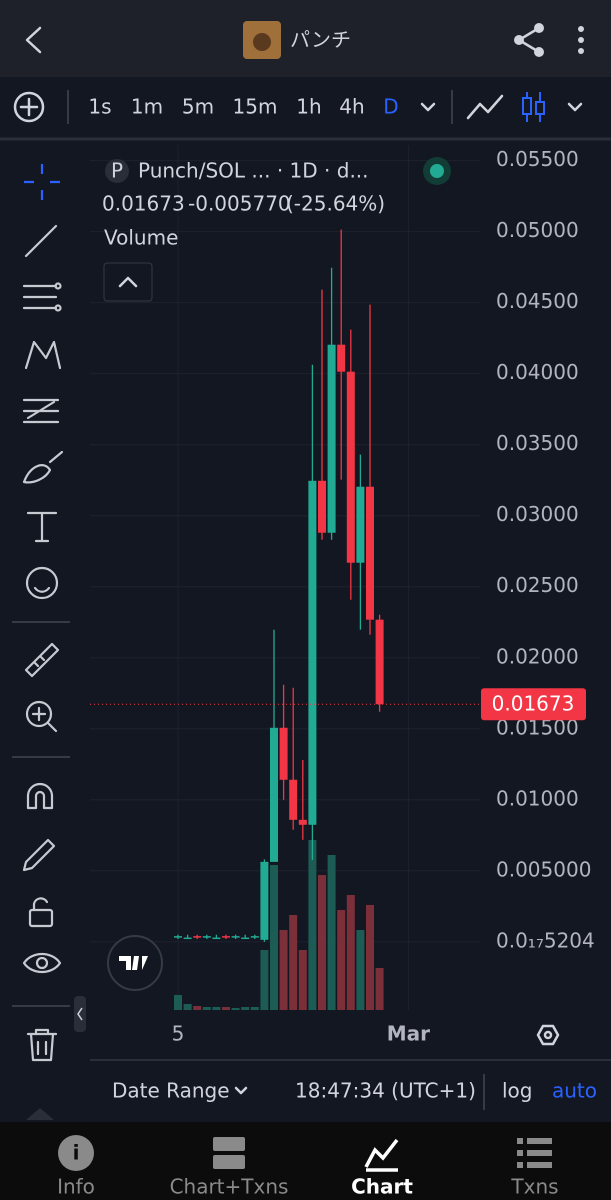 This screenshot has height=1200, width=611. What do you see at coordinates (198, 107) in the screenshot?
I see `interval-button: 5m` at bounding box center [198, 107].